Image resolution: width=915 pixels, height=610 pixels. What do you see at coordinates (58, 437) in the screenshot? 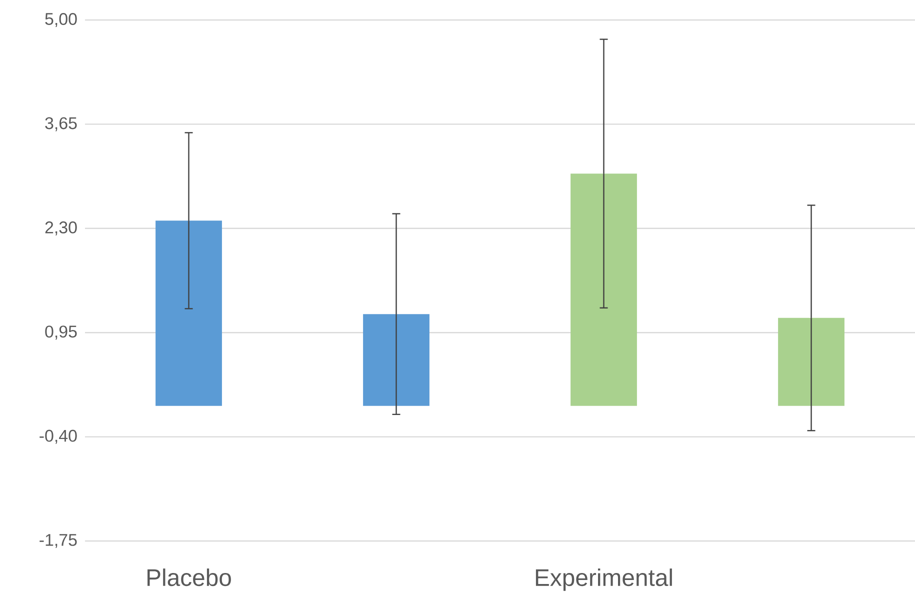
I see `y-tick-label: -0,40` at bounding box center [58, 437].